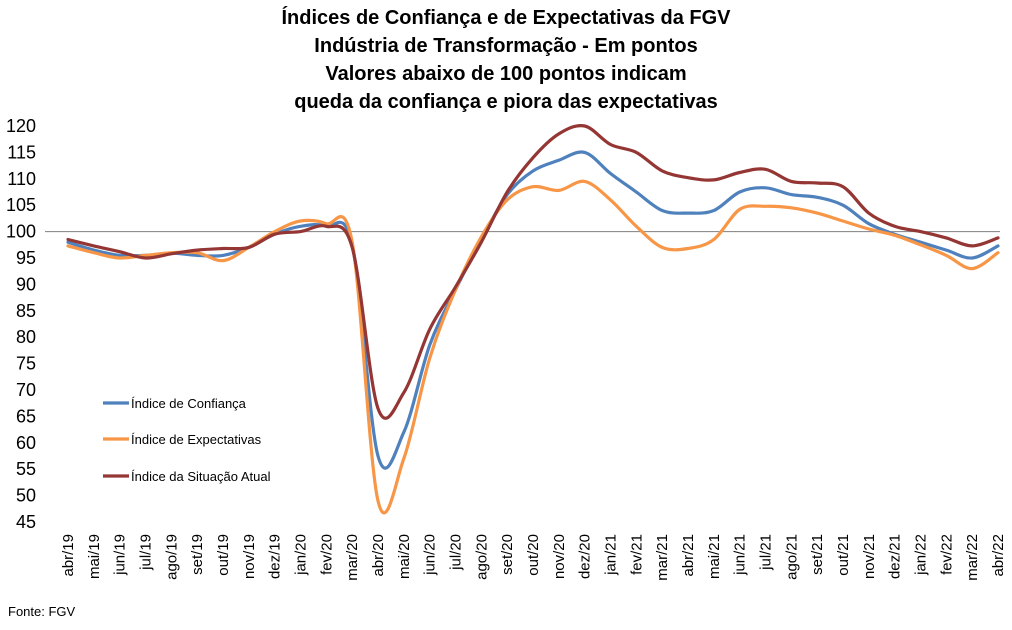 Image resolution: width=1012 pixels, height=630 pixels. Describe the element at coordinates (171, 557) in the screenshot. I see `x-tick-label: ago/19` at that location.